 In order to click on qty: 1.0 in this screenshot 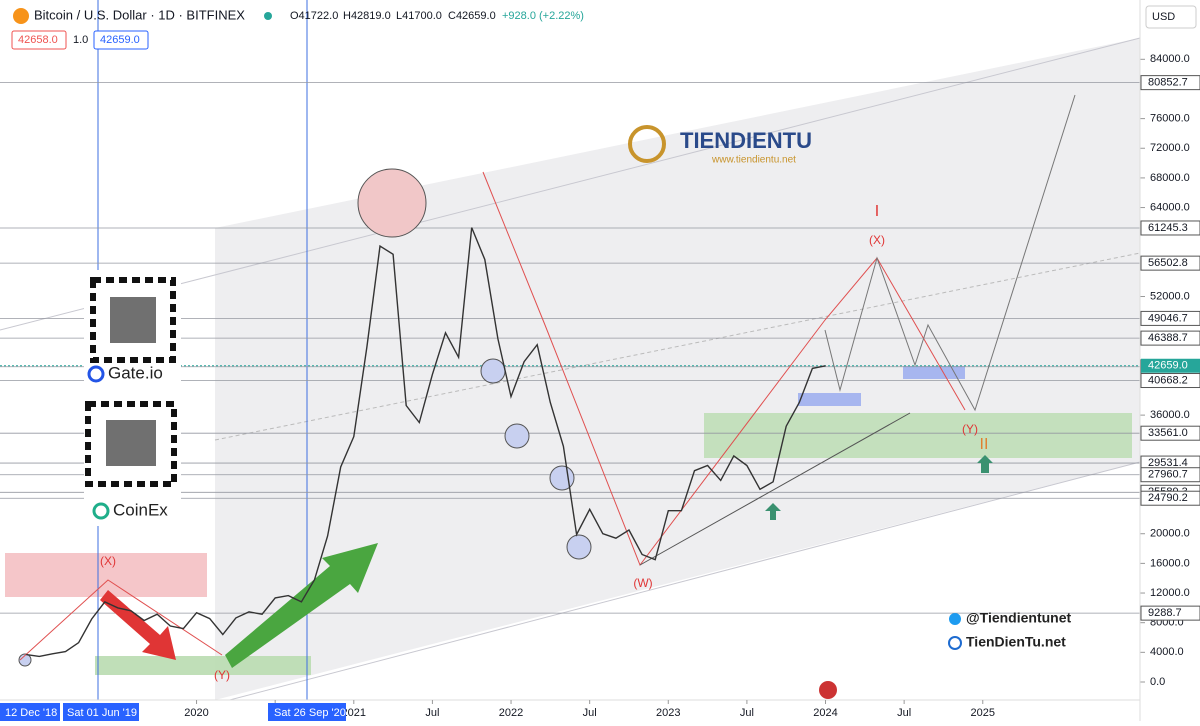, I will do `click(80, 40)`.